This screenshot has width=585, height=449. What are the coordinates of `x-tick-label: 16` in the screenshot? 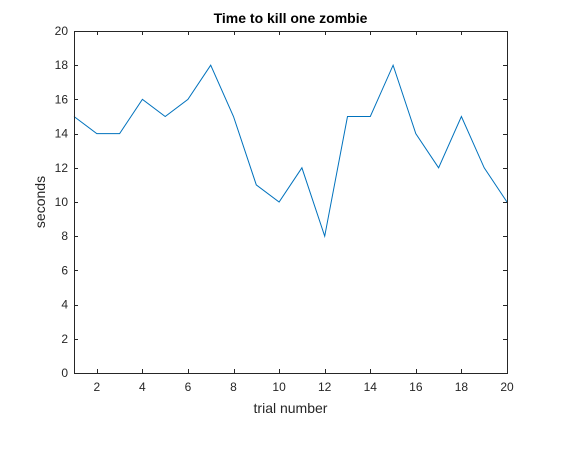 It's located at (416, 387).